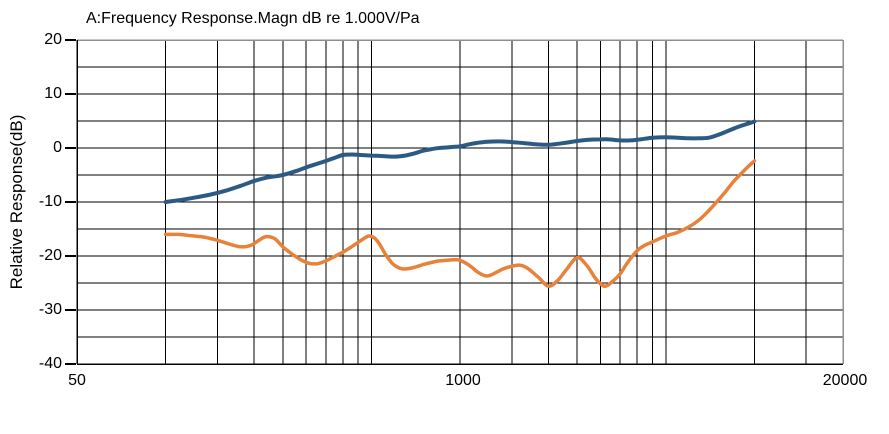 The height and width of the screenshot is (434, 889). What do you see at coordinates (50, 309) in the screenshot?
I see `y-tick-label-neg30: -30` at bounding box center [50, 309].